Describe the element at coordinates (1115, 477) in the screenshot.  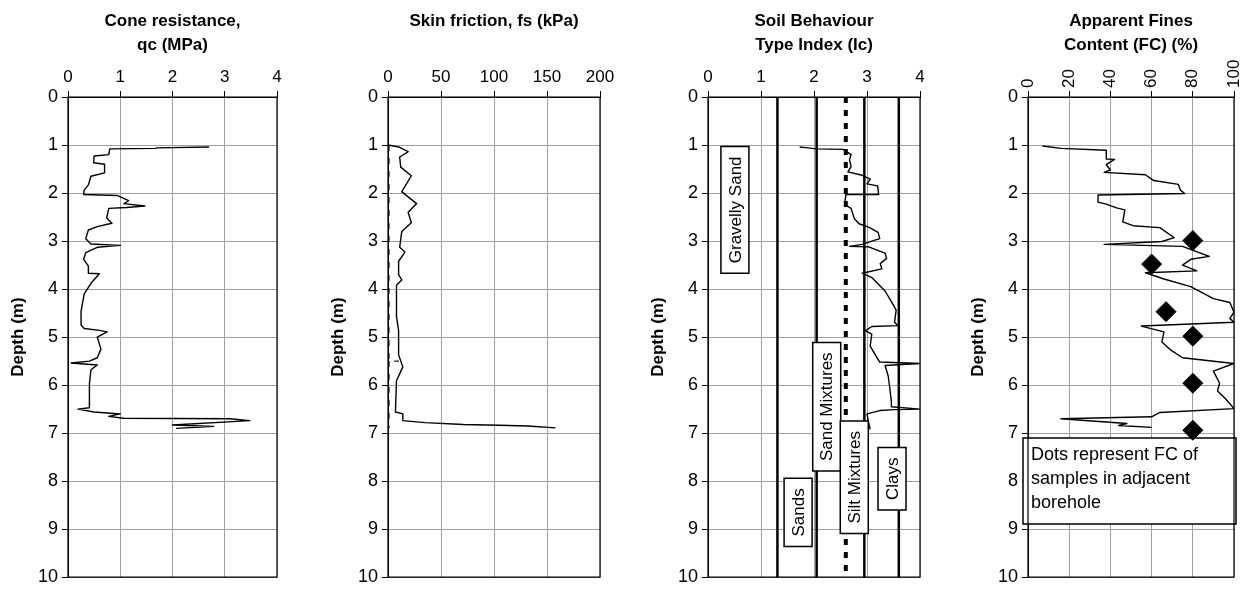
I see `annotation: Dots represent FC of samples in adjacent borehole` at that location.